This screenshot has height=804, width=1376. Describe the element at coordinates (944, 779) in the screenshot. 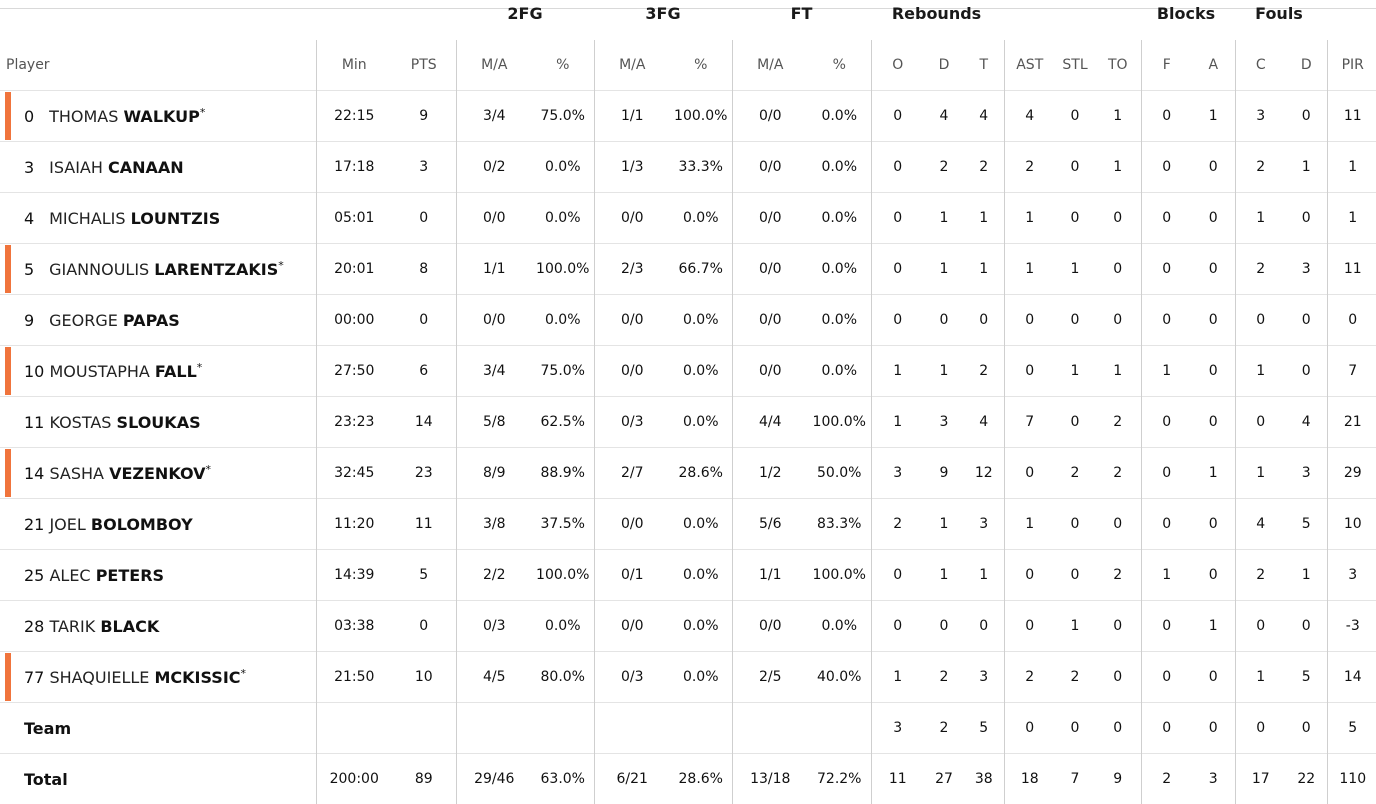

I see `cell-reb-d: 27` at that location.